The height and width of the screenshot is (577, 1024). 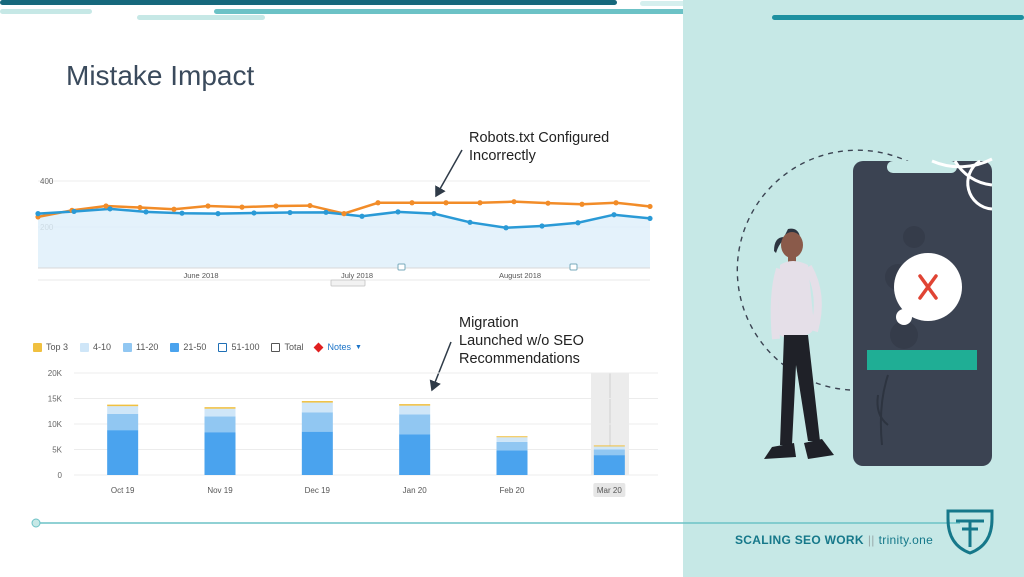 What do you see at coordinates (195, 347) in the screenshot?
I see `legend-label: 21-50` at bounding box center [195, 347].